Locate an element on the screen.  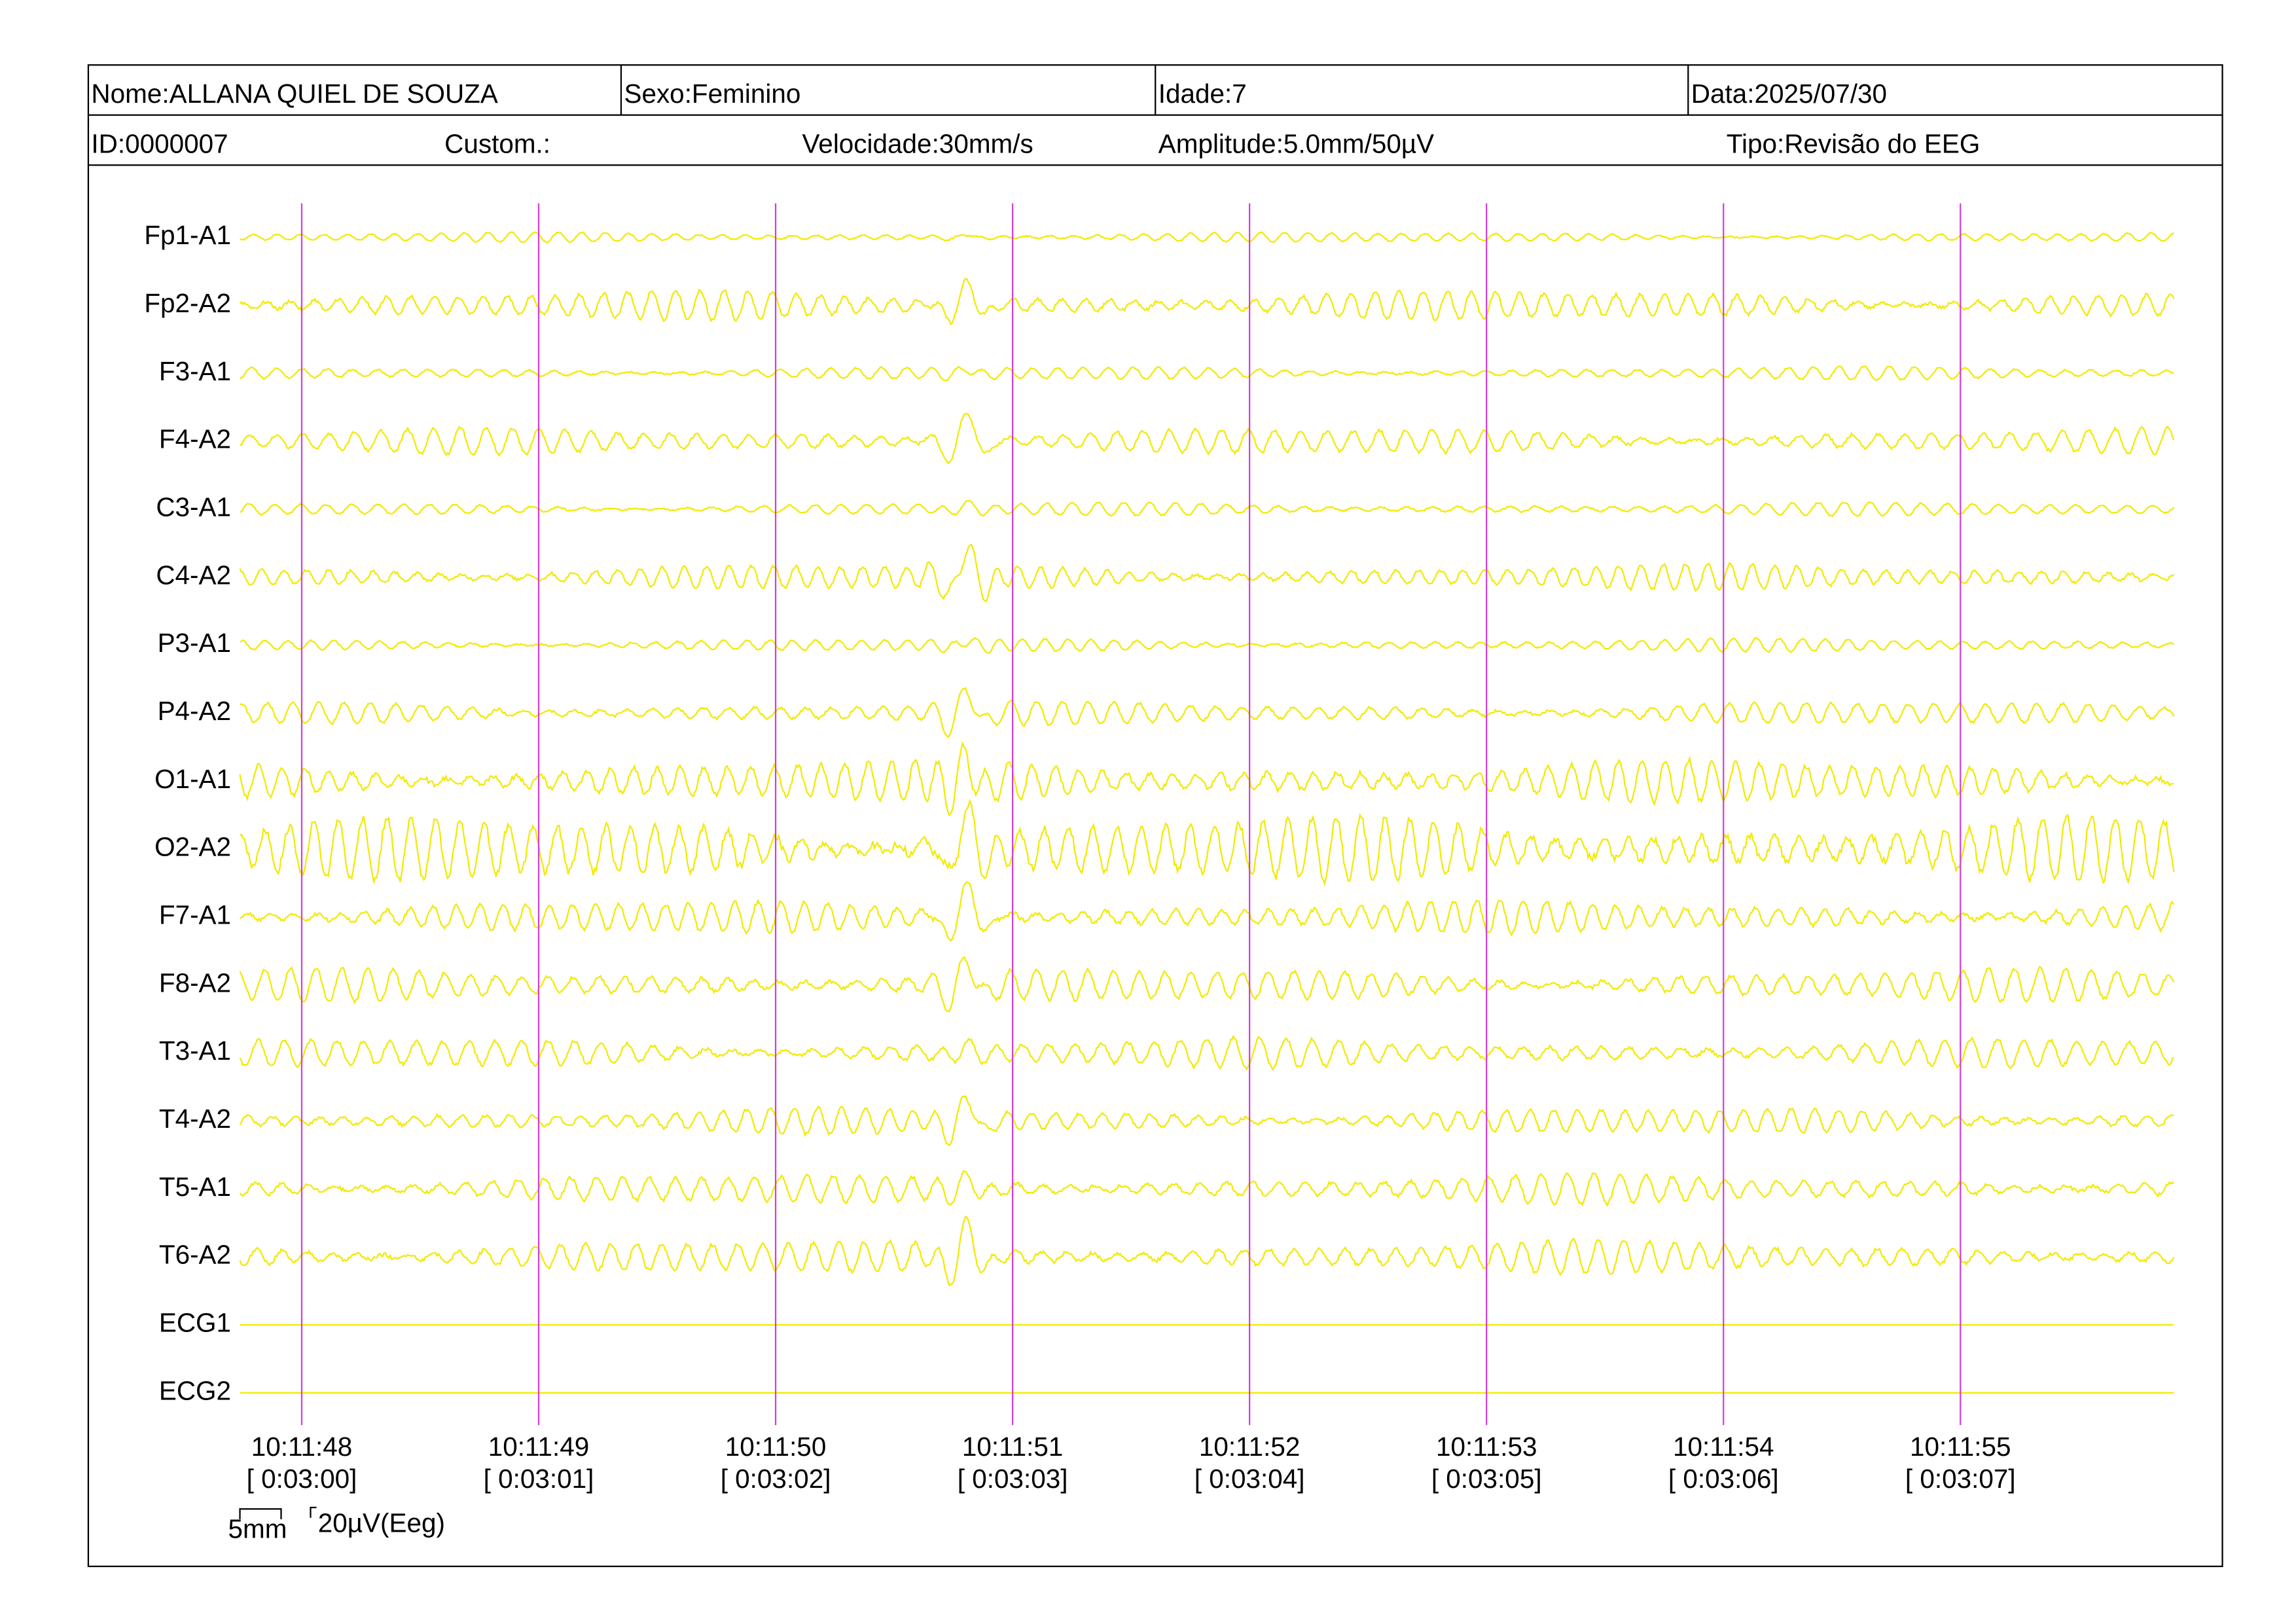
elapsed-time: [ 0:03:01] is located at coordinates (539, 1479).